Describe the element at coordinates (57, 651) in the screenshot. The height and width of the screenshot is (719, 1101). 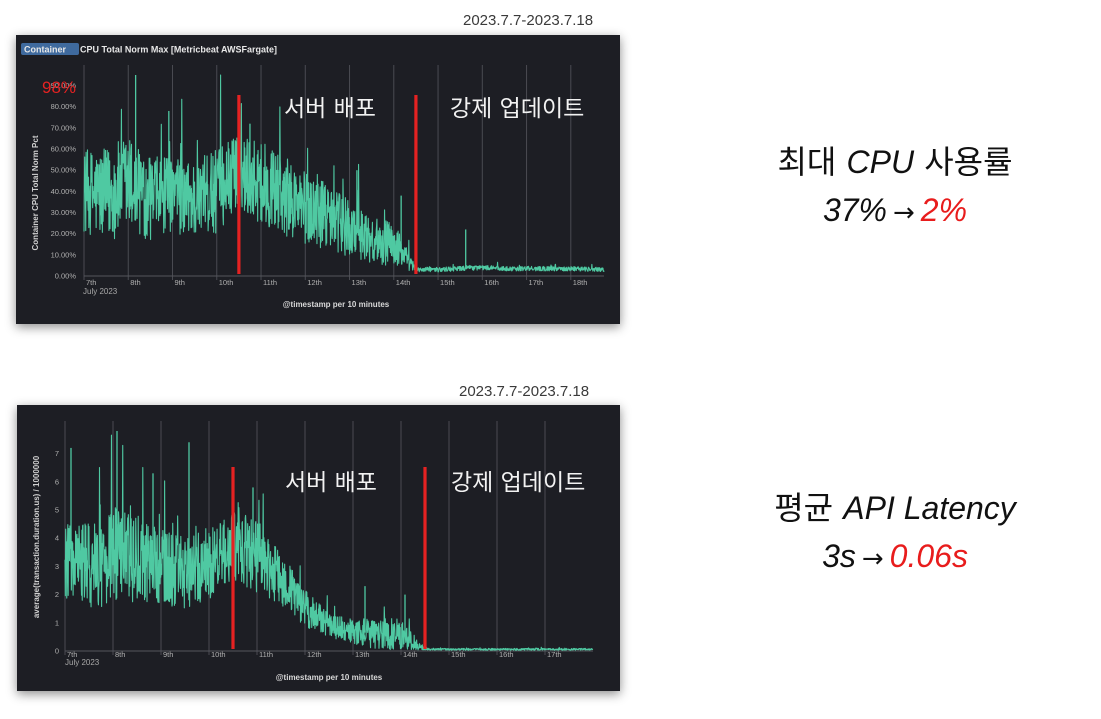
I see `y-tick-label: 0` at that location.